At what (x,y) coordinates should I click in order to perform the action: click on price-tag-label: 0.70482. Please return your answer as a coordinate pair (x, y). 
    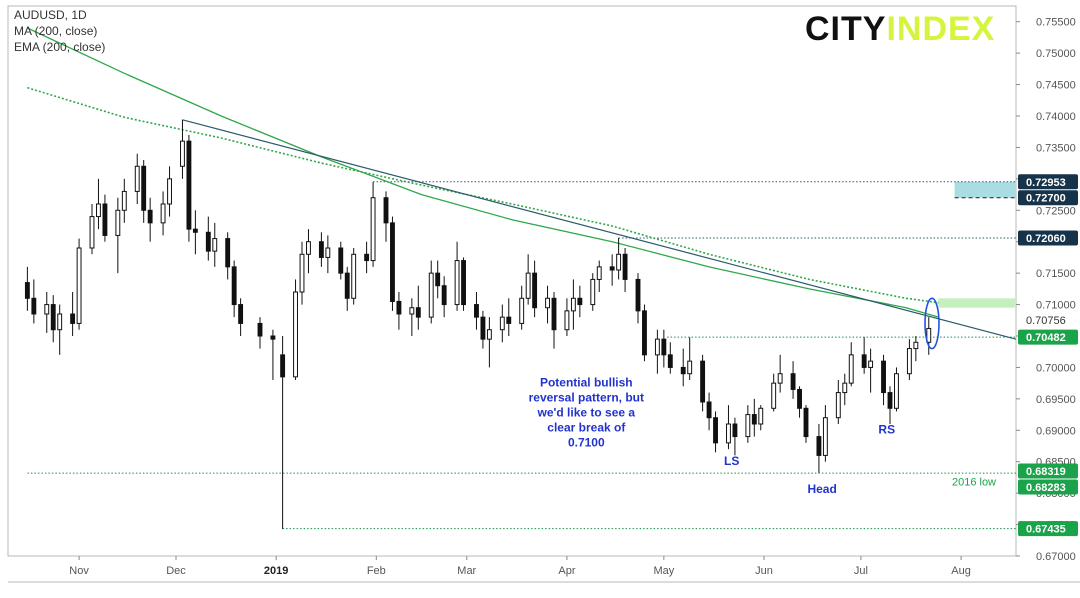
    Looking at the image, I should click on (1046, 338).